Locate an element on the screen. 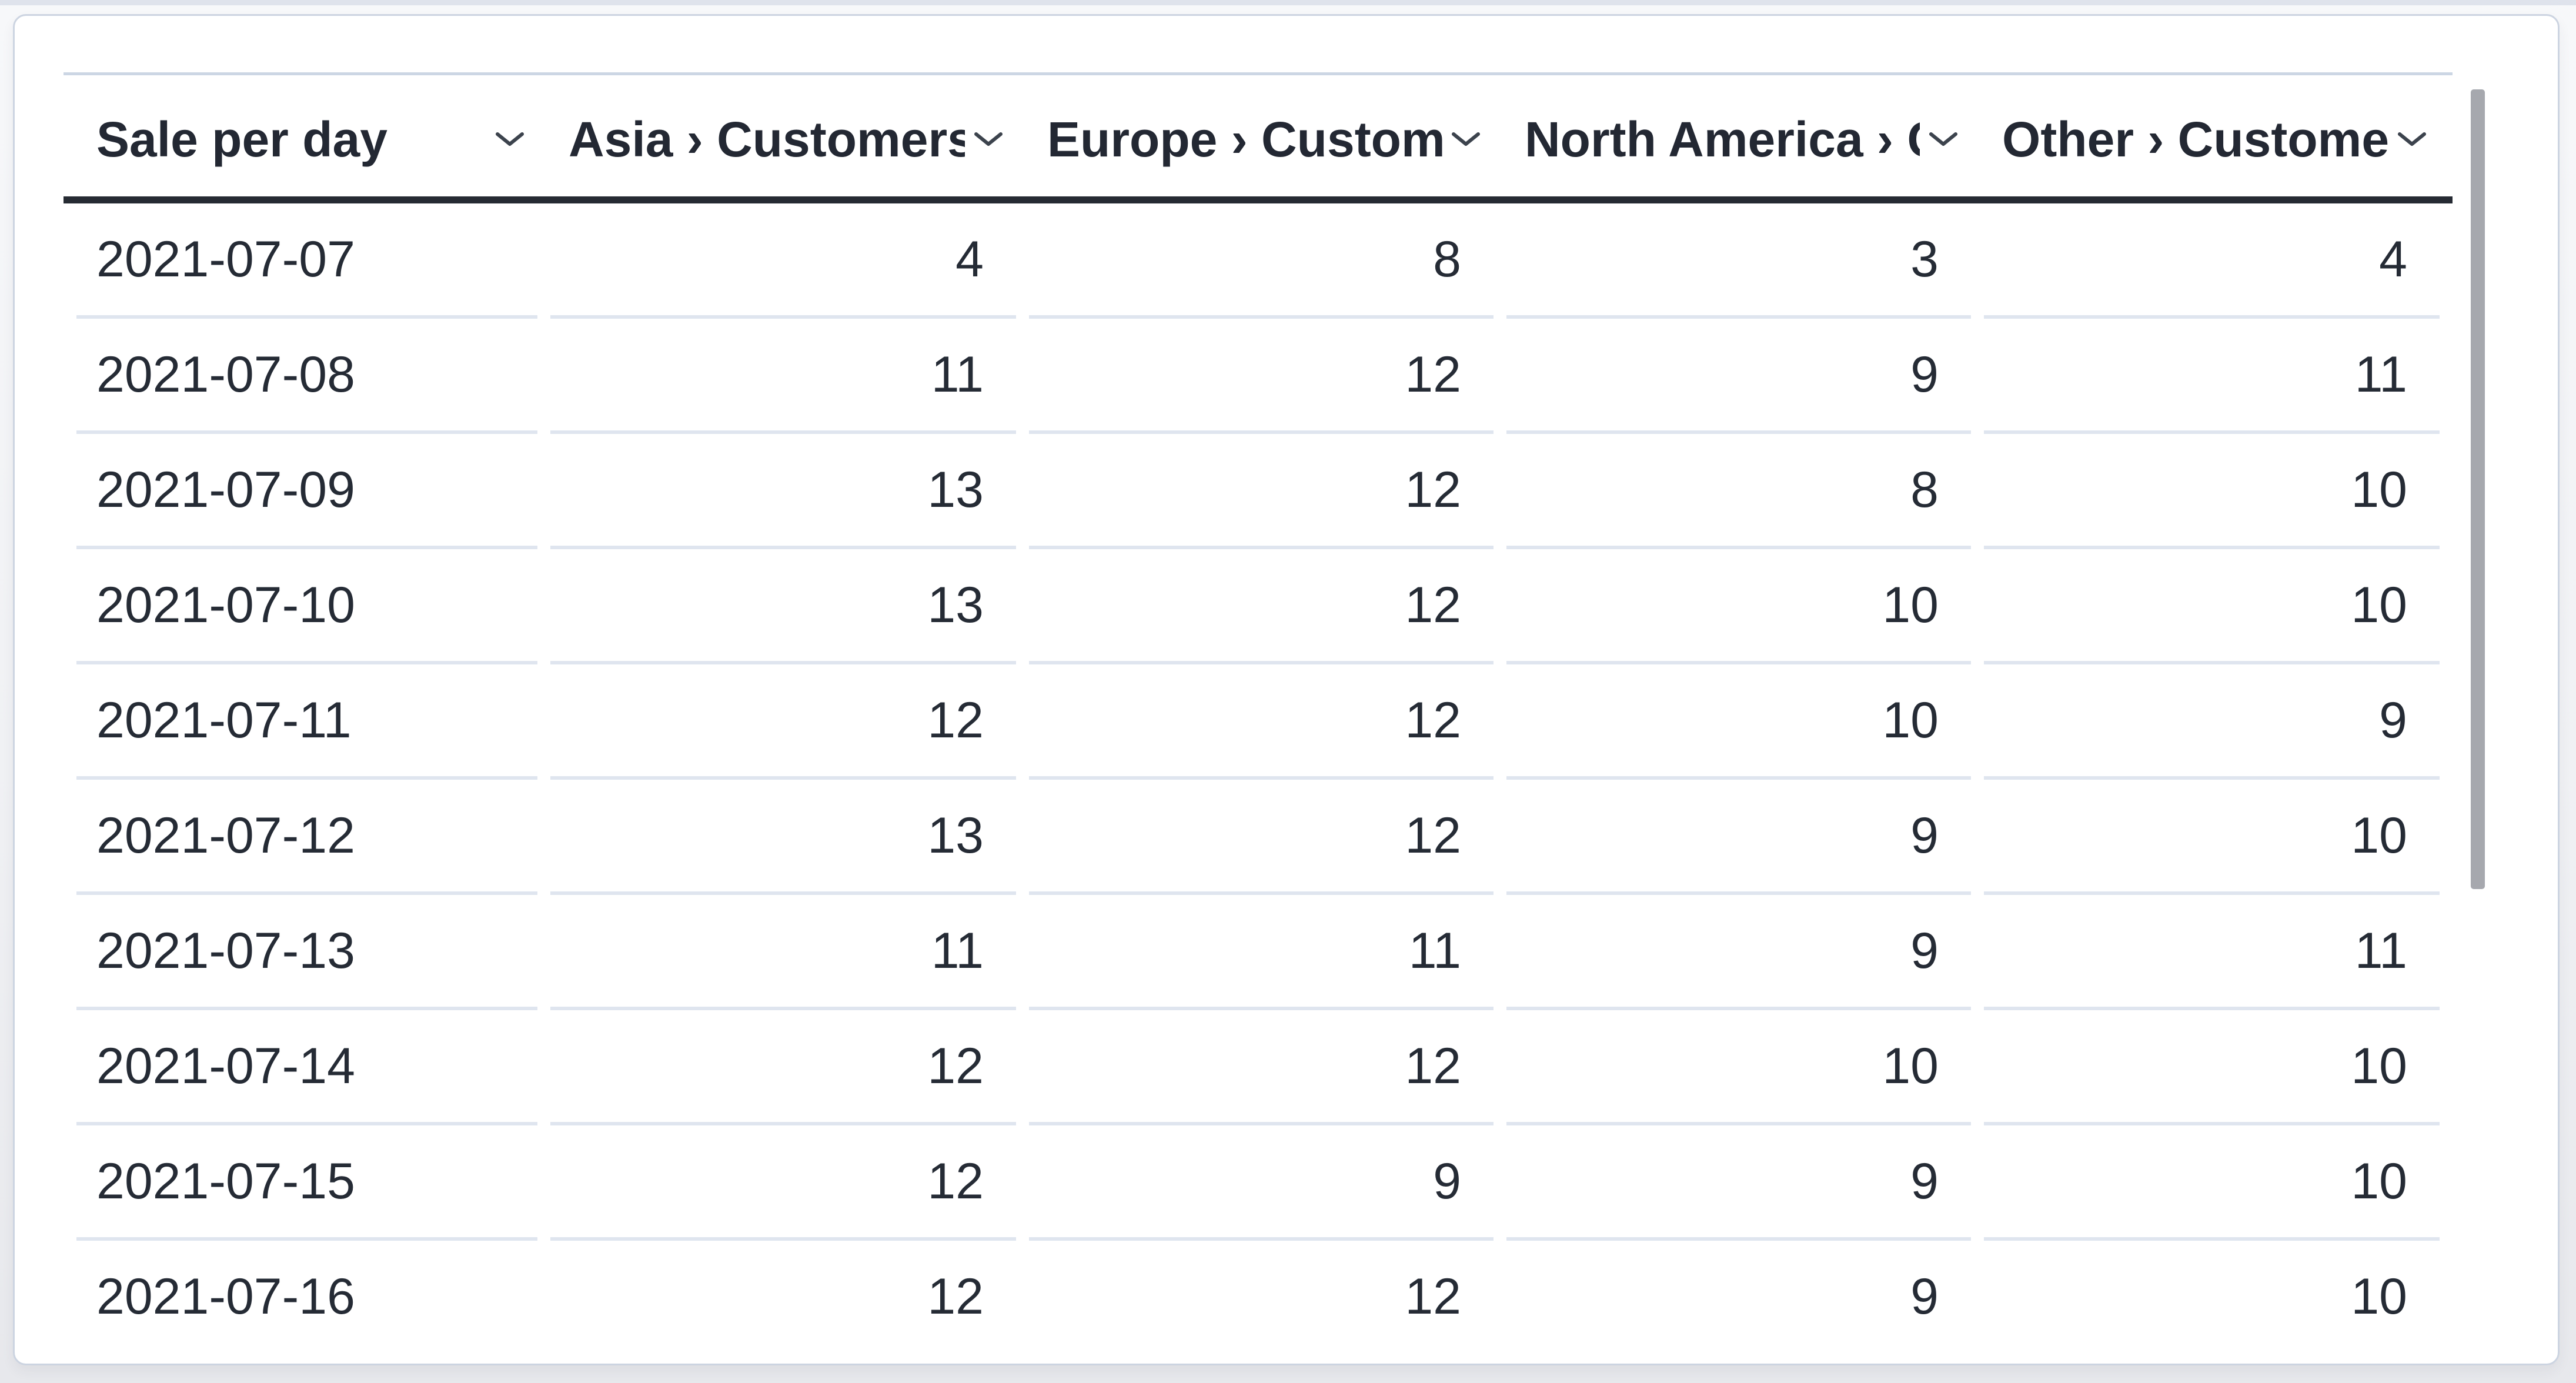 This screenshot has height=1383, width=2576. table-row: 2021-07-16 12 12 9 10 is located at coordinates (1258, 1294).